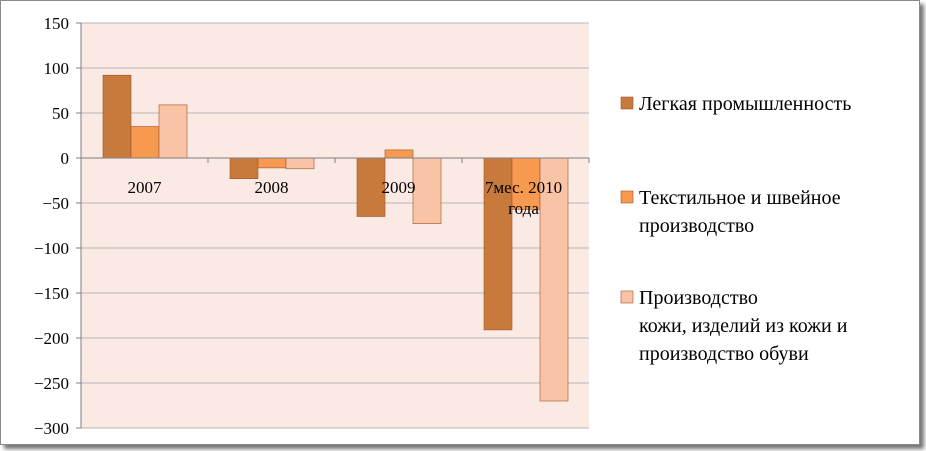  What do you see at coordinates (399, 187) in the screenshot?
I see `category-label: 2009` at bounding box center [399, 187].